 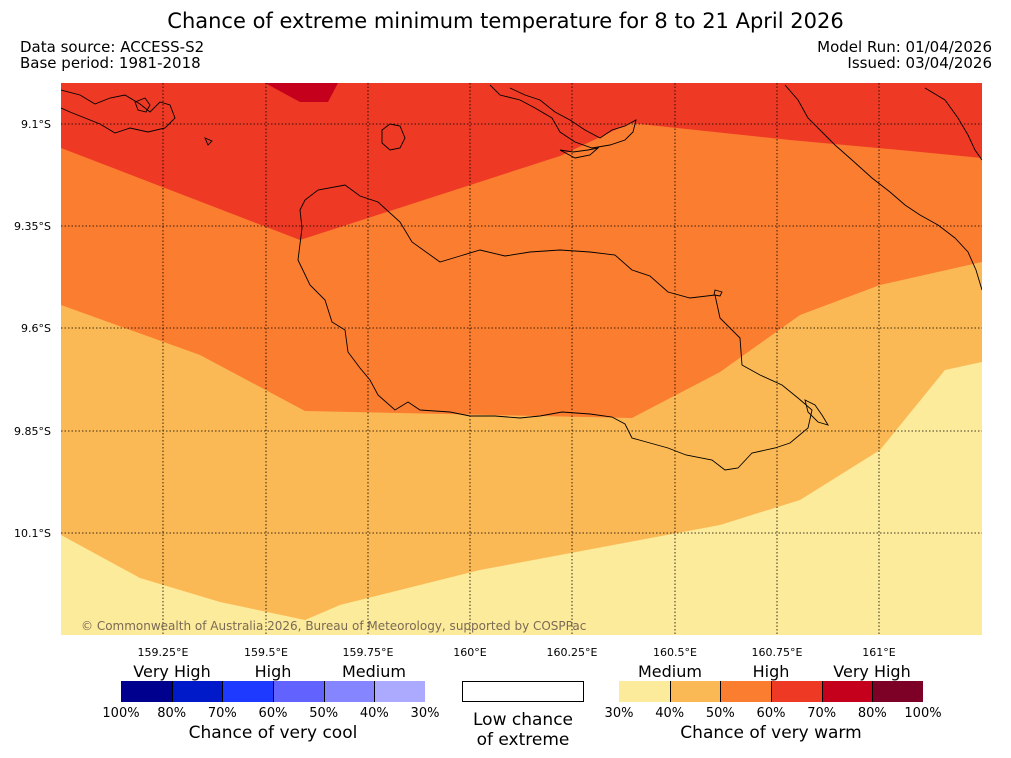 I want to click on lon-label: 160.5°E, so click(x=675, y=652).